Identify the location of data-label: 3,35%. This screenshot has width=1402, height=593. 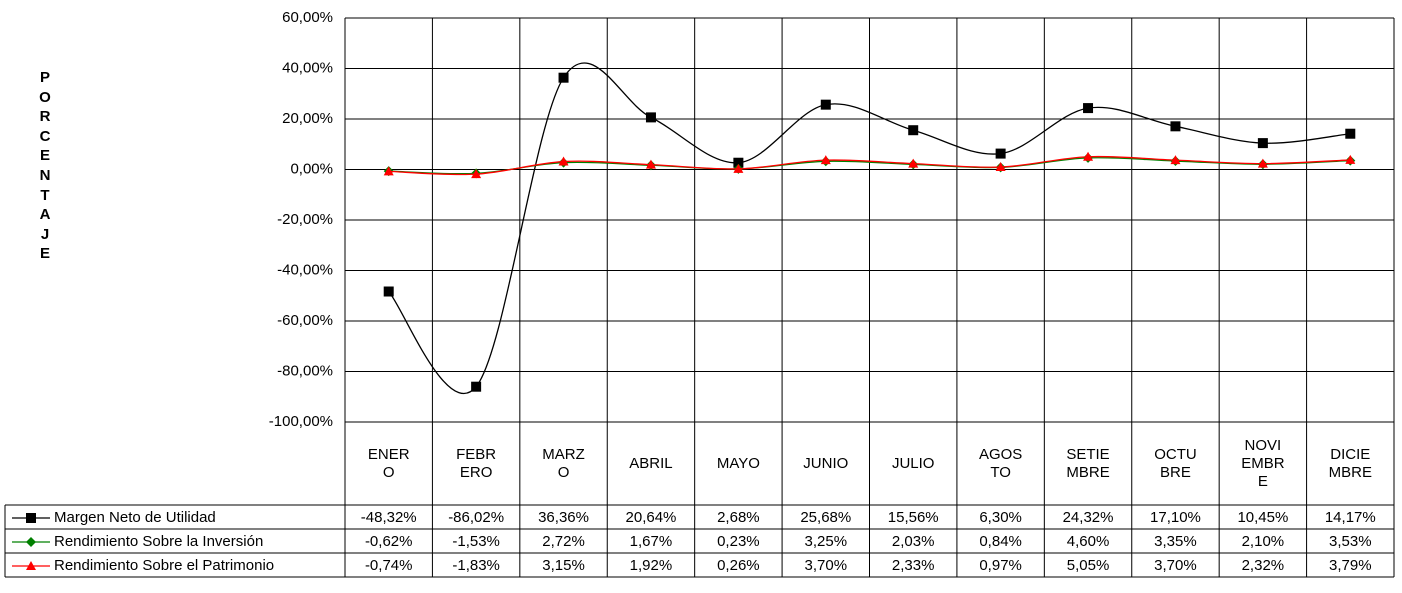
(1175, 541).